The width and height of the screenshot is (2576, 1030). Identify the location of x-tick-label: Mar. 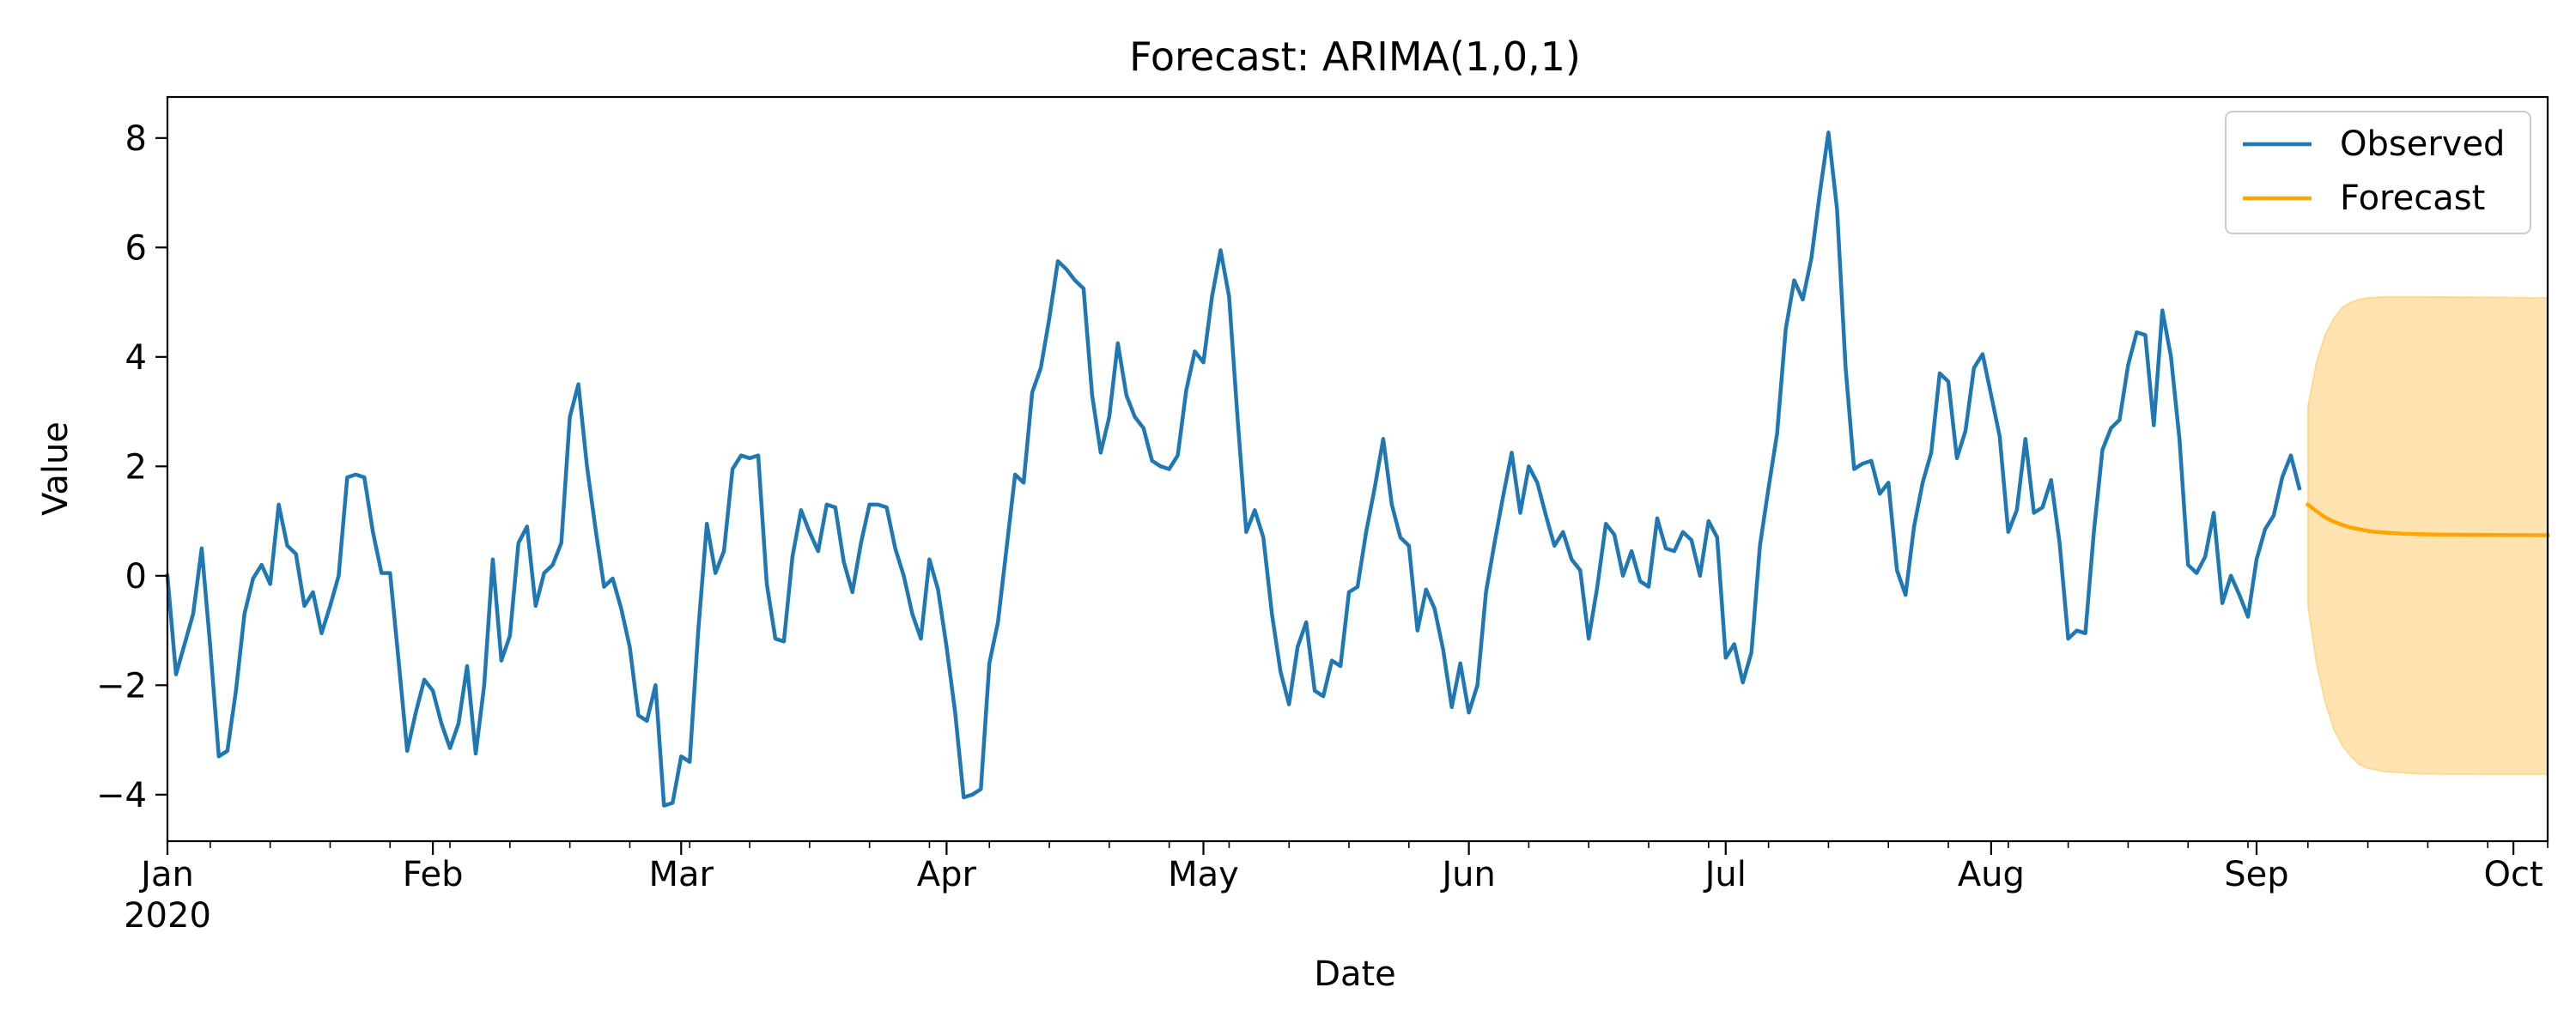
(682, 874).